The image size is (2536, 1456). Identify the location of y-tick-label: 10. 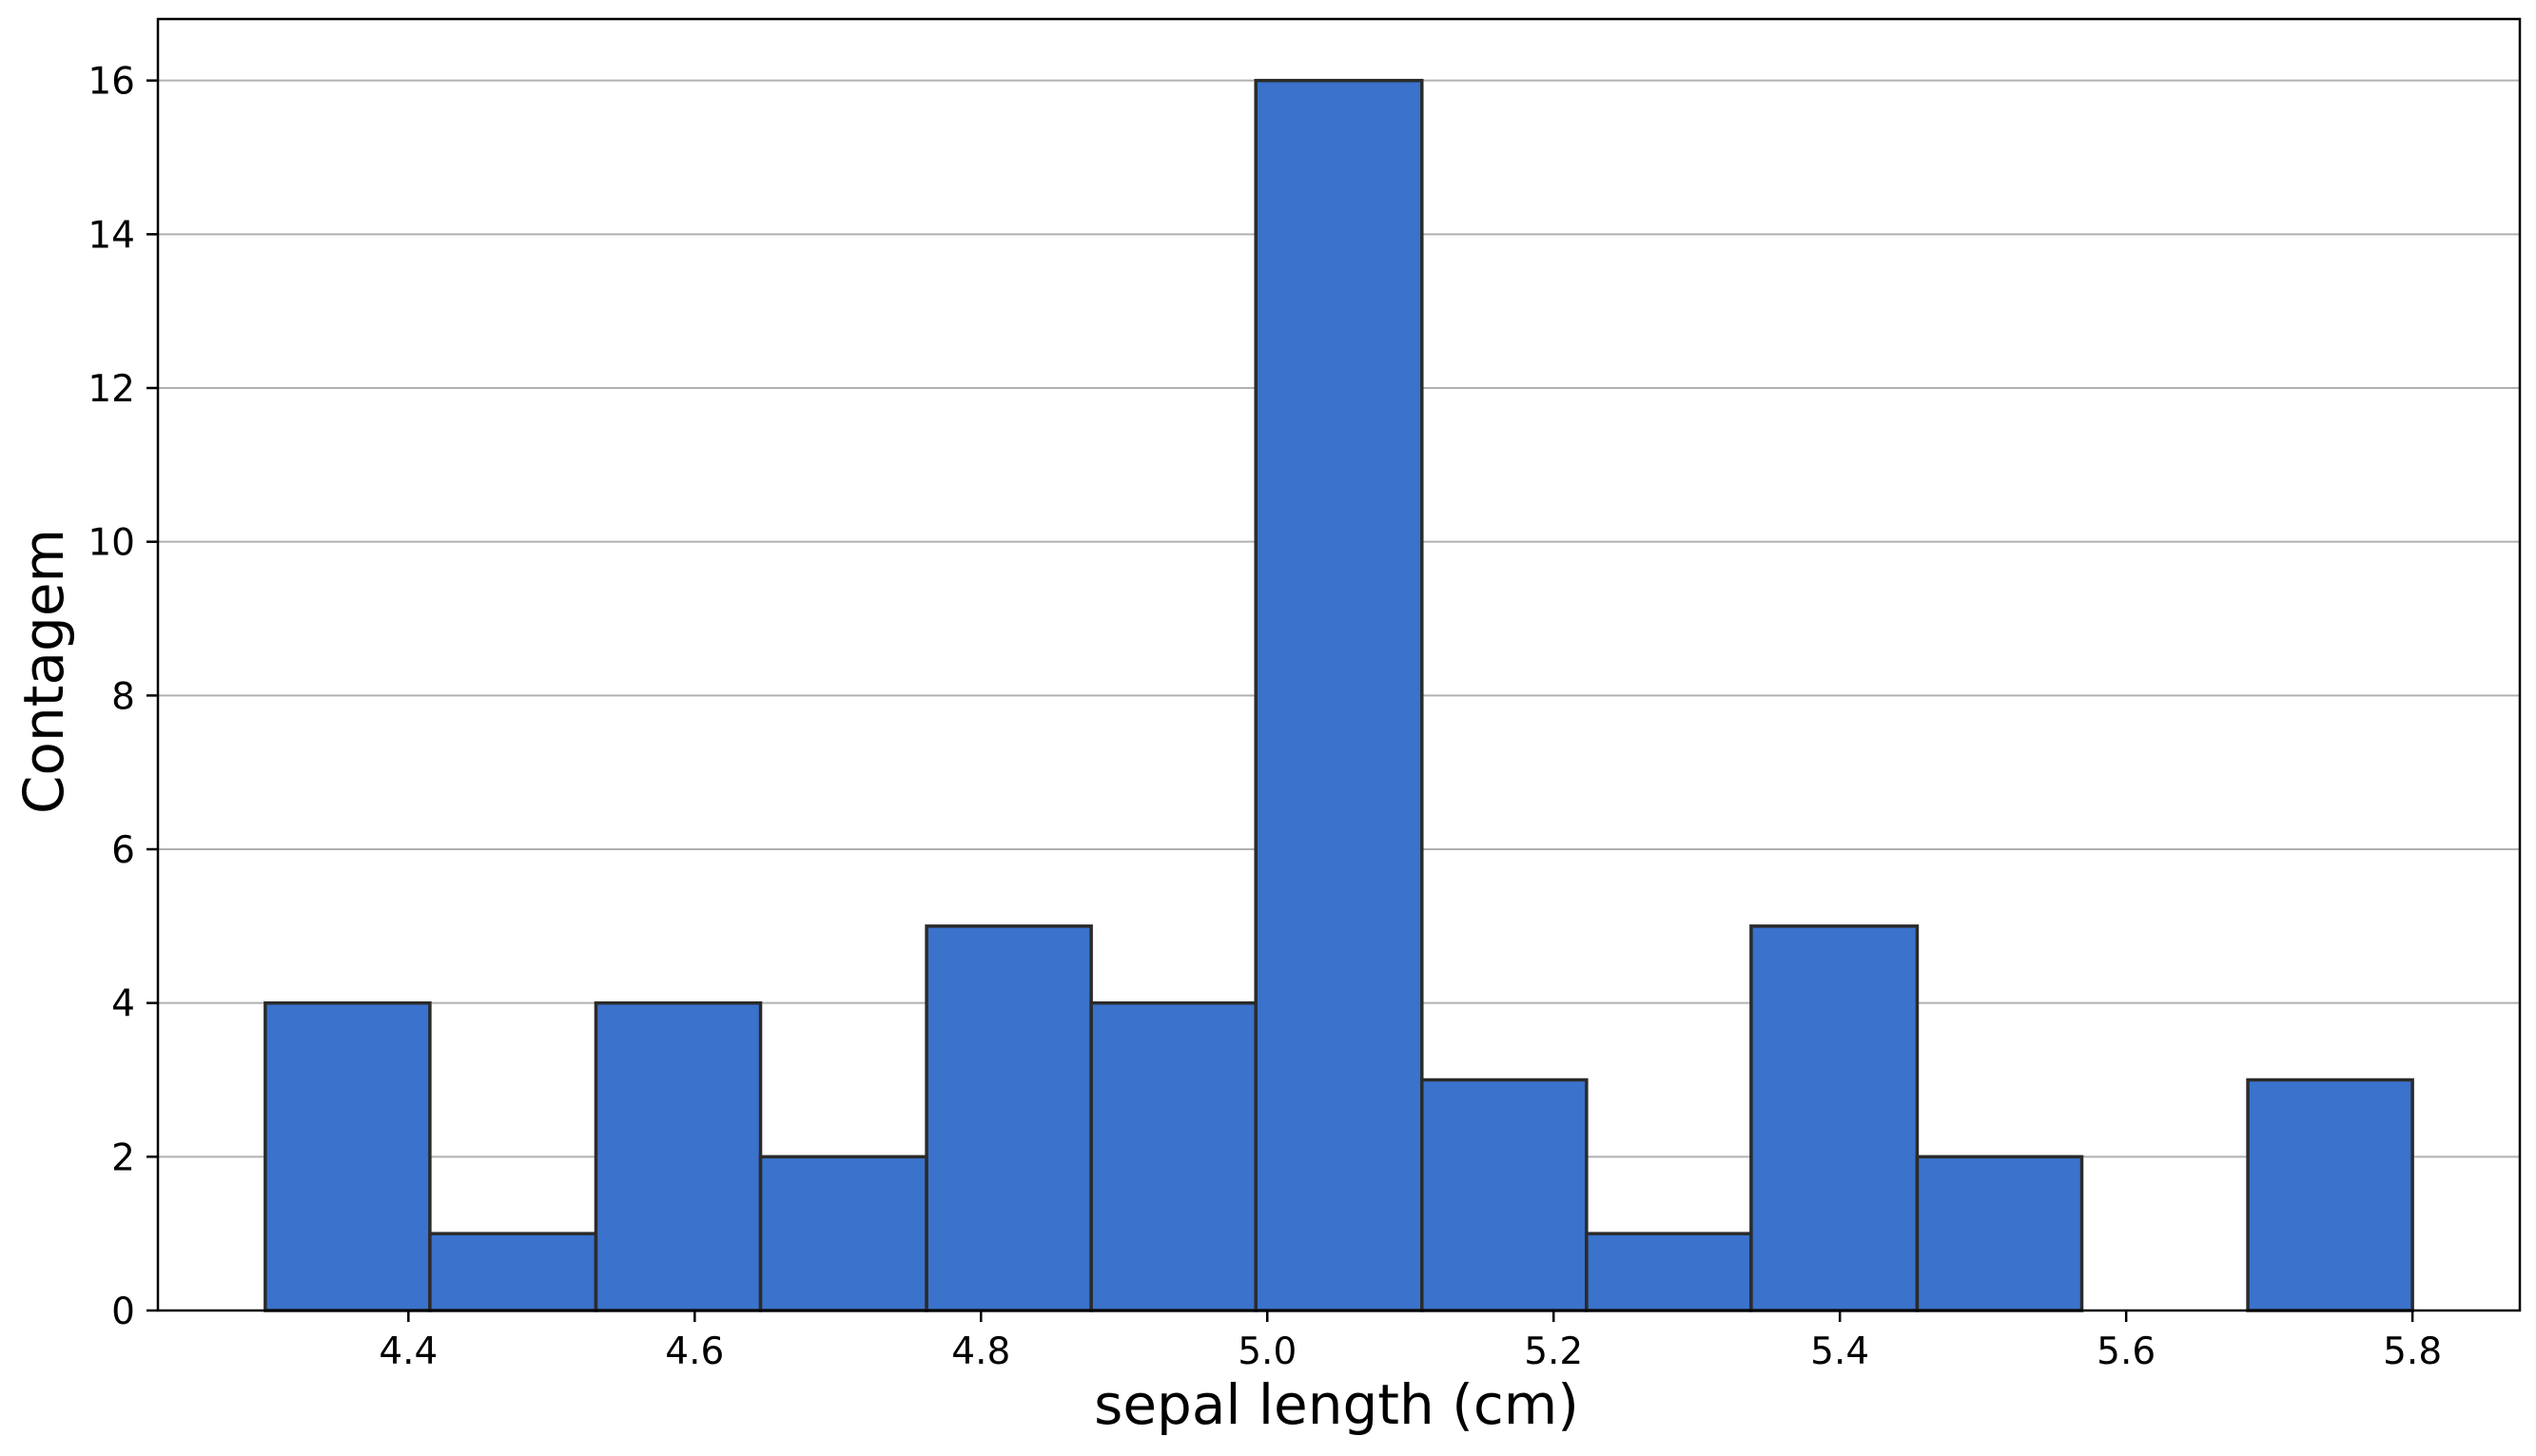
(111, 544).